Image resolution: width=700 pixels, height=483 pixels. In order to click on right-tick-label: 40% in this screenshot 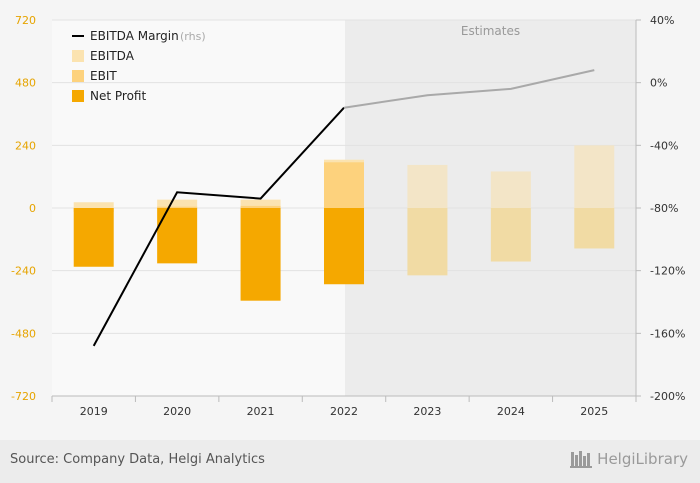, I will do `click(662, 20)`.